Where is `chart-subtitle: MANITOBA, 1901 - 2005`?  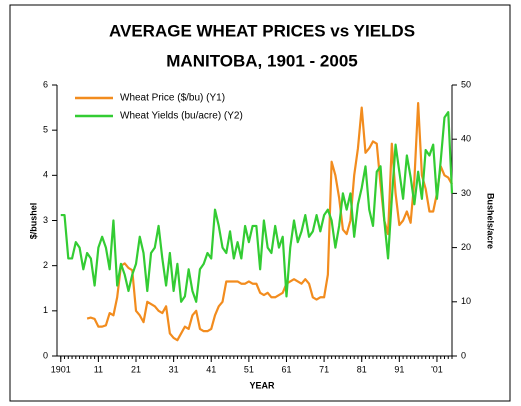
chart-subtitle: MANITOBA, 1901 - 2005 is located at coordinates (261, 60).